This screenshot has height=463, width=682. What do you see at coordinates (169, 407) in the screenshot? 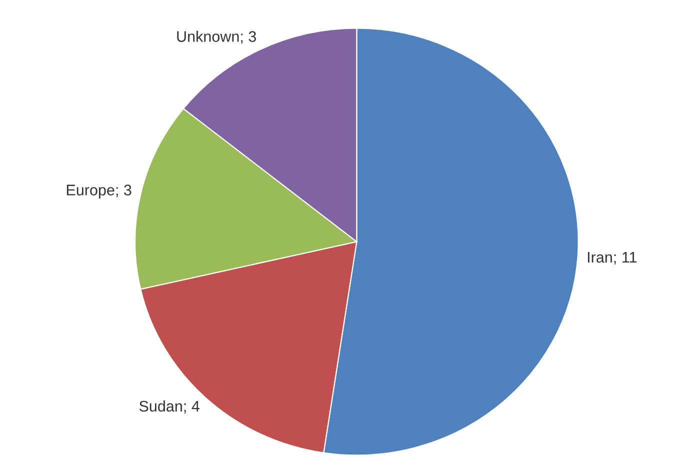
I see `slice-label: Sudan; 4` at bounding box center [169, 407].